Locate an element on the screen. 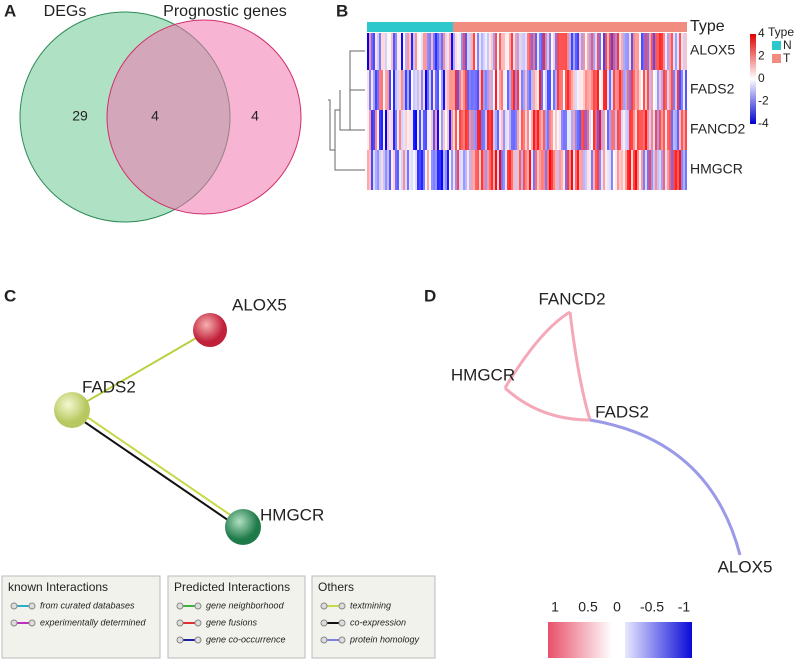 This screenshot has height=660, width=796. legend-title: Predicted Interactions is located at coordinates (232, 587).